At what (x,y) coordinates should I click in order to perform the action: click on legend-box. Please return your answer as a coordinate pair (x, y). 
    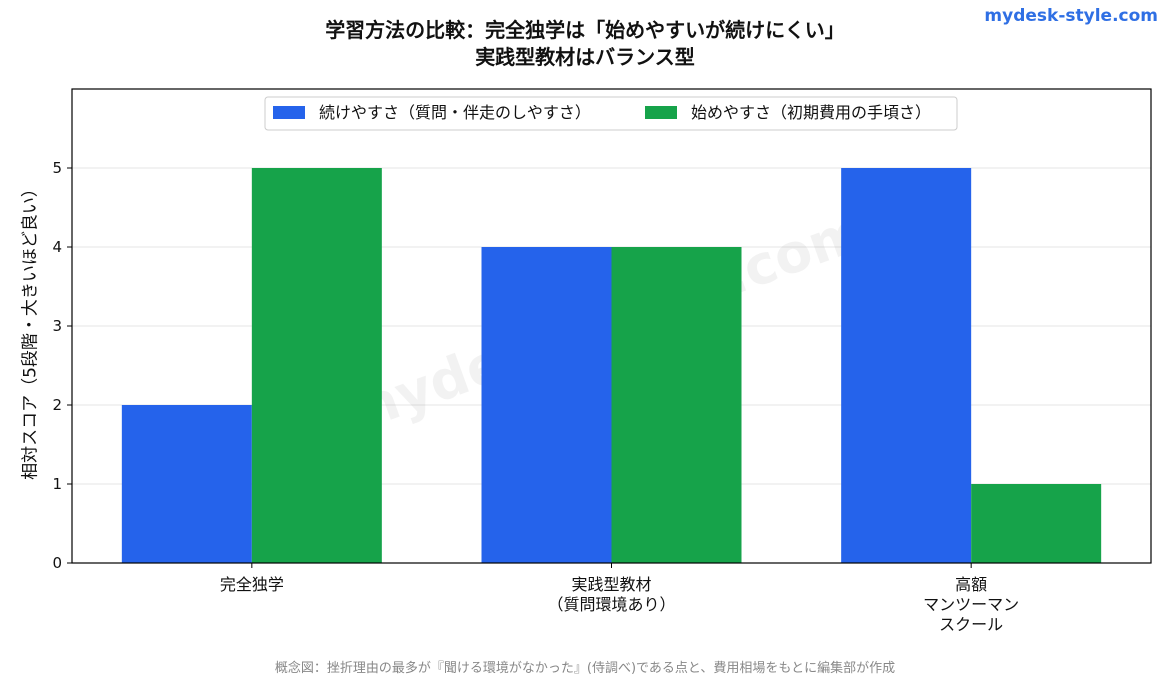
    Looking at the image, I should click on (611, 113).